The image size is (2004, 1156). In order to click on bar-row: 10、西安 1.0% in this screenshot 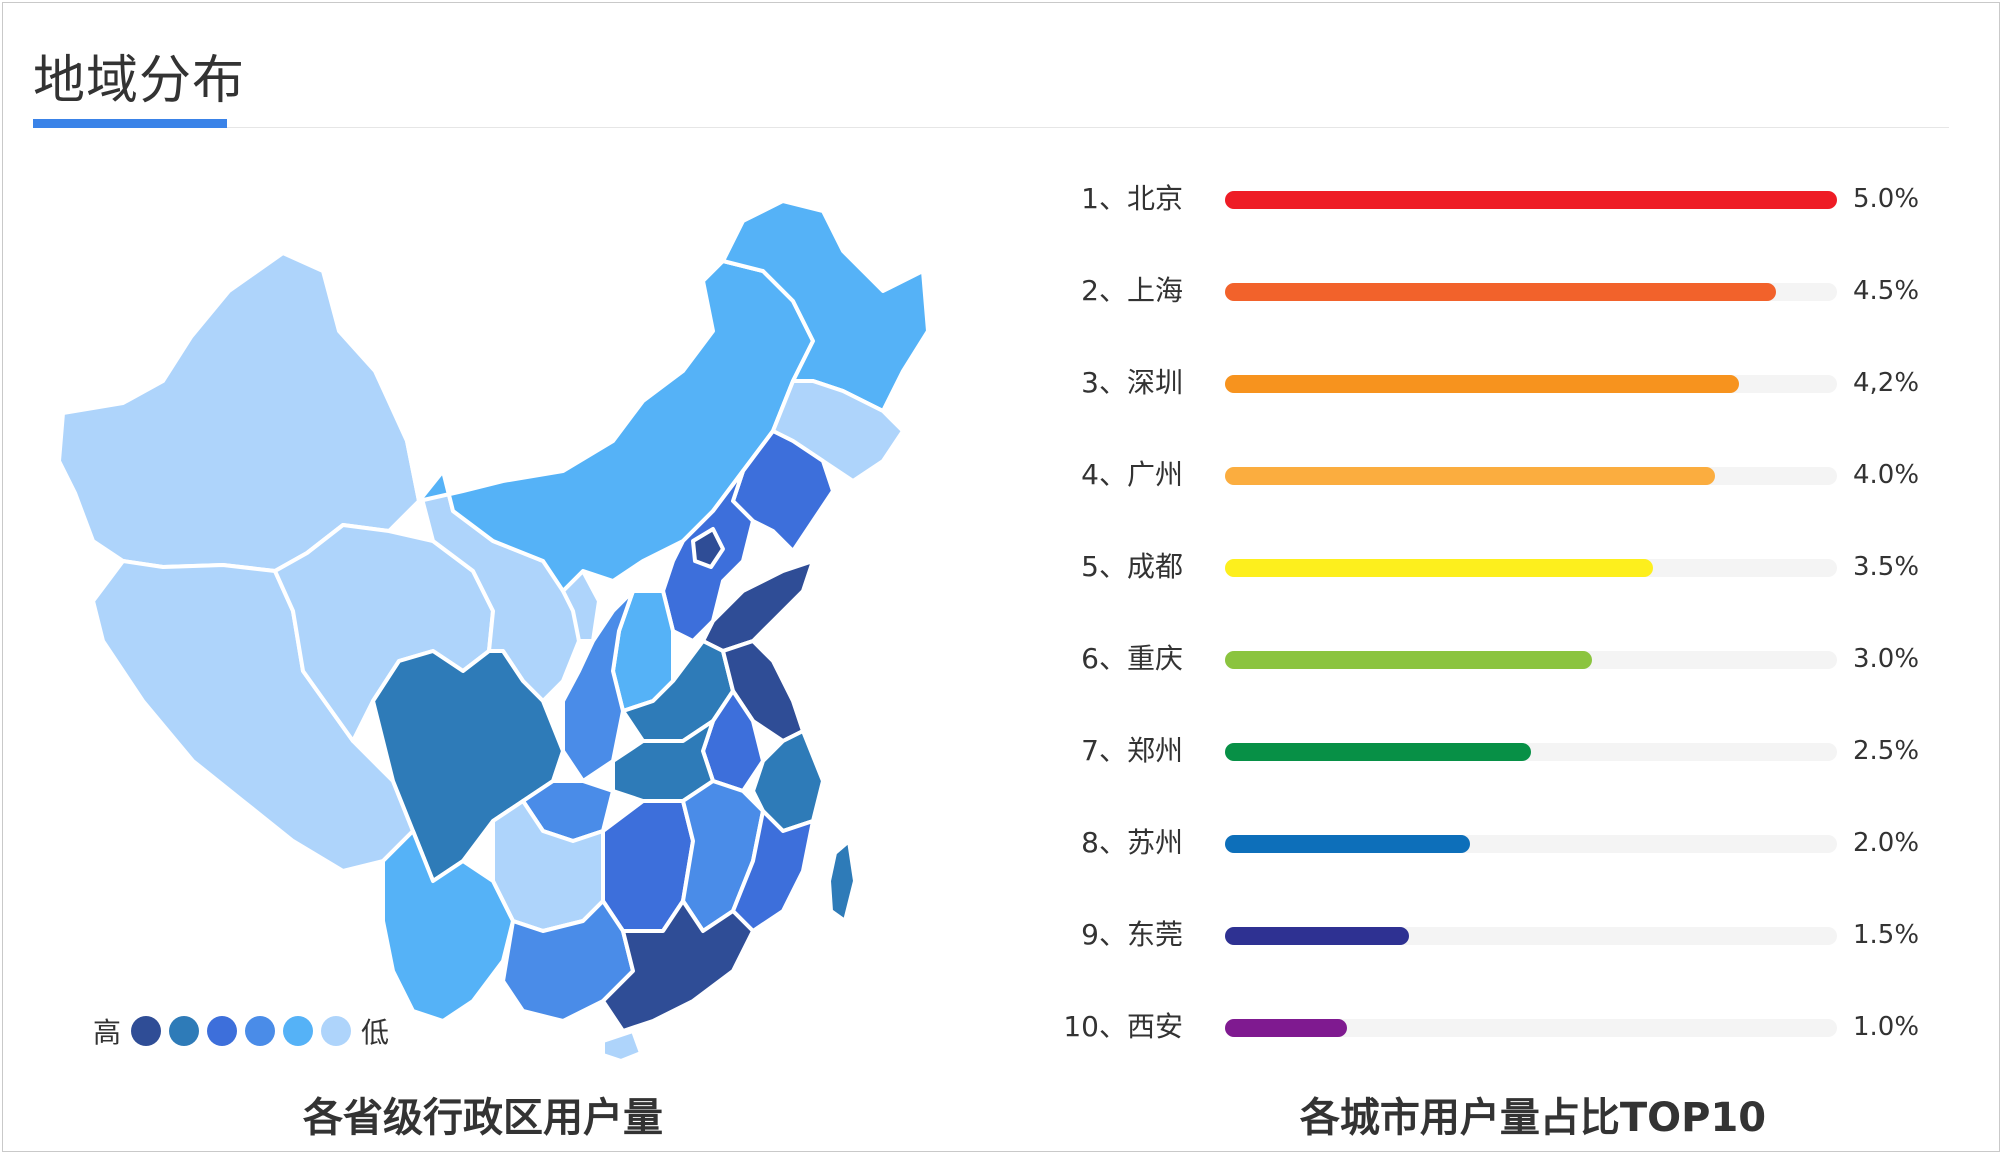, I will do `click(1513, 1027)`.